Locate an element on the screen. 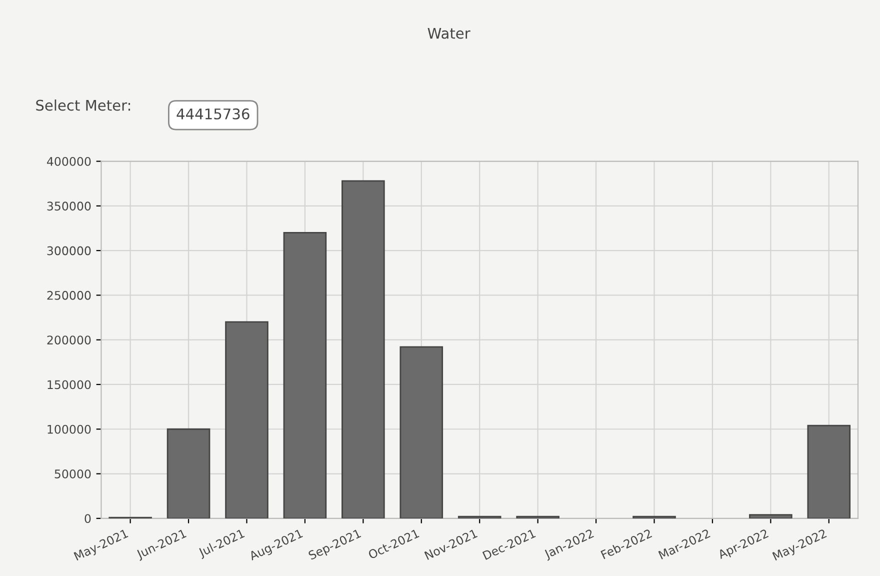  y-tick-label: 0 is located at coordinates (87, 519).